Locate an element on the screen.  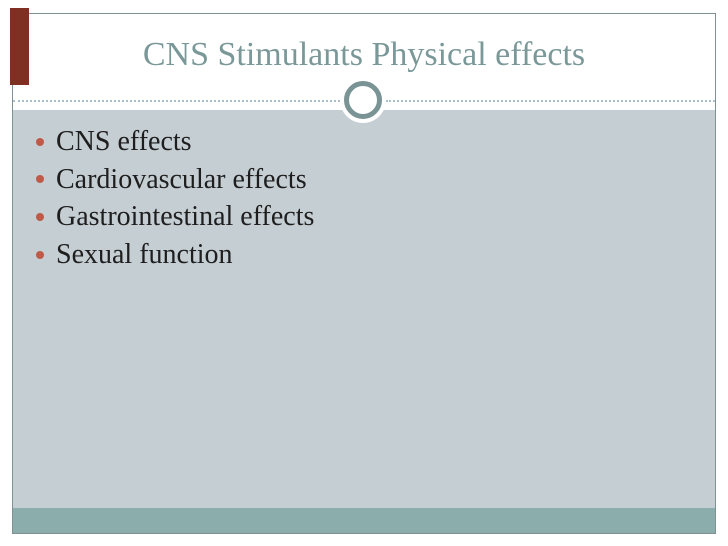
bullet-item: Cardiovascular effects is located at coordinates (364, 180).